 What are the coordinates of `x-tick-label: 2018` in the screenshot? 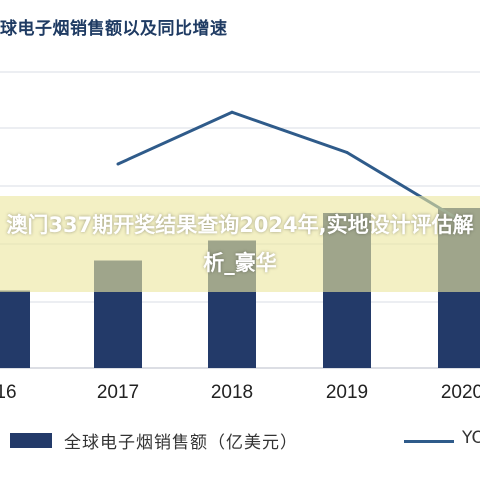 It's located at (232, 392).